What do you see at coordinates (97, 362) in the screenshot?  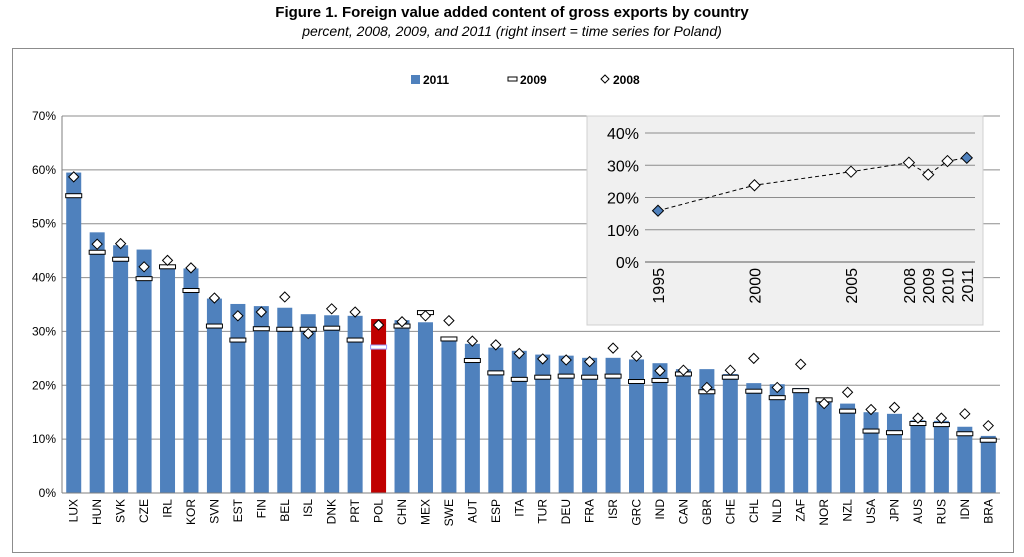 I see `bar-2011-hun` at bounding box center [97, 362].